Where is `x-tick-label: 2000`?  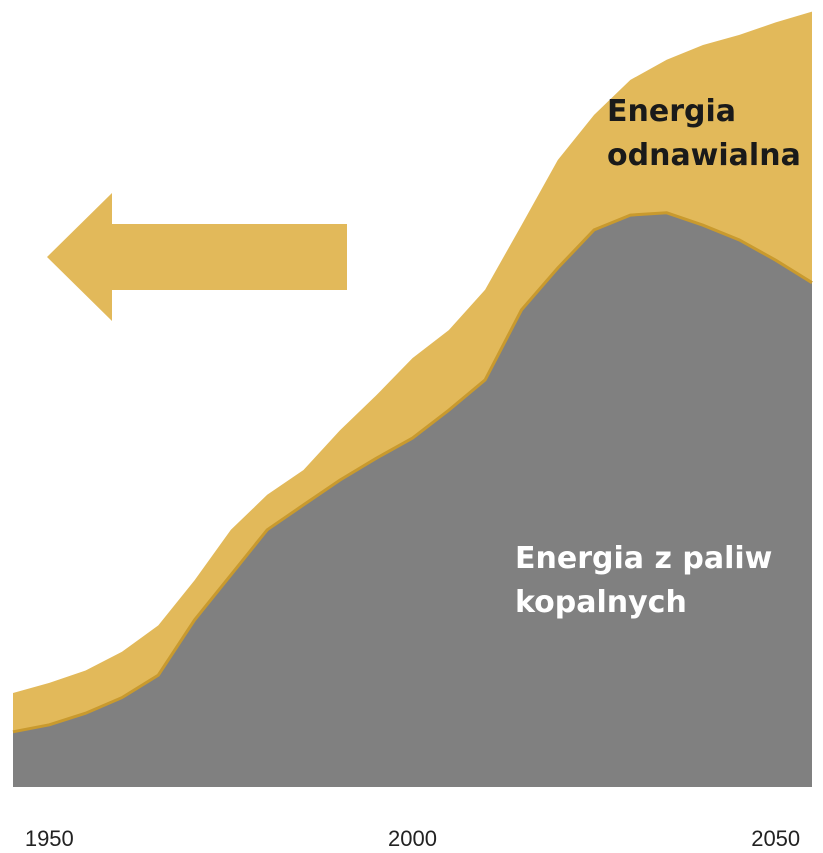
x-tick-label: 2000 is located at coordinates (412, 838).